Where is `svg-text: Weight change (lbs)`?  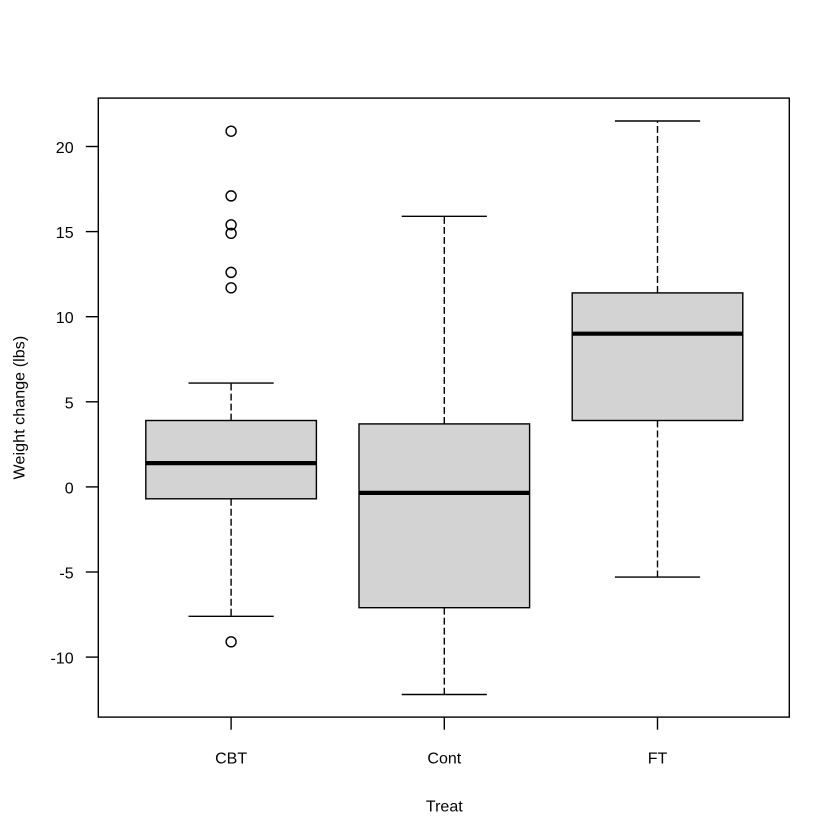
svg-text: Weight change (lbs) is located at coordinates (19, 408).